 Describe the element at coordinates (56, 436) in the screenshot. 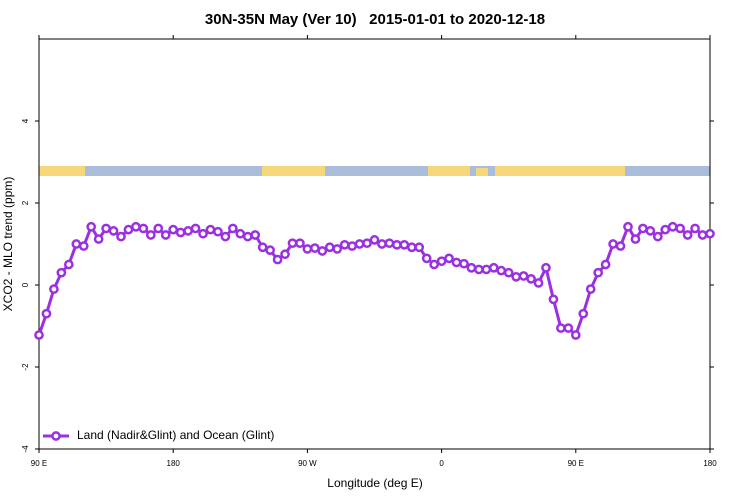

I see `legend-marker` at that location.